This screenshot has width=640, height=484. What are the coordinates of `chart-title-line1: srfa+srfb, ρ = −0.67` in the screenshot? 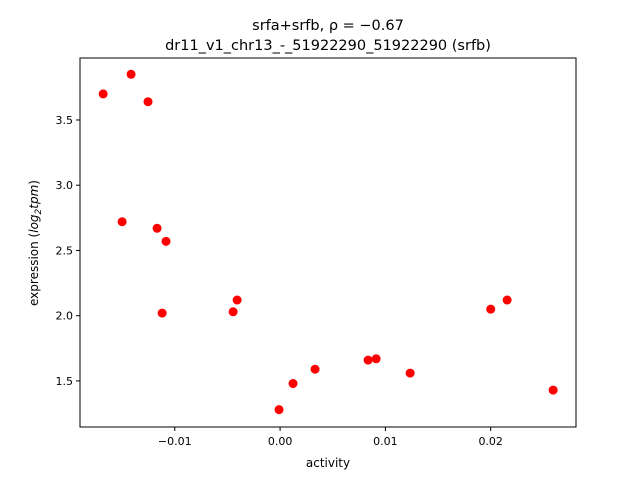 It's located at (328, 26).